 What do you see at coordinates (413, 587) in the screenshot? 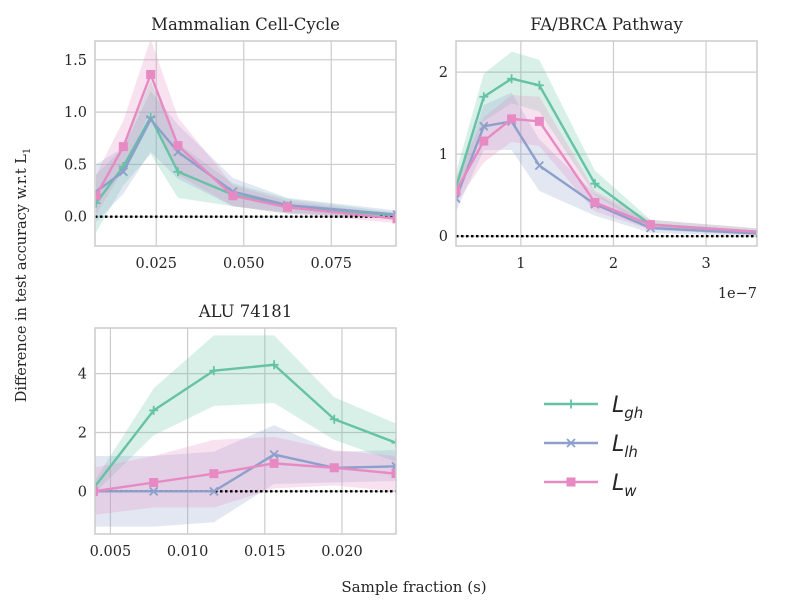
I see `shared-x-axis-label: Sample fraction (s)` at bounding box center [413, 587].